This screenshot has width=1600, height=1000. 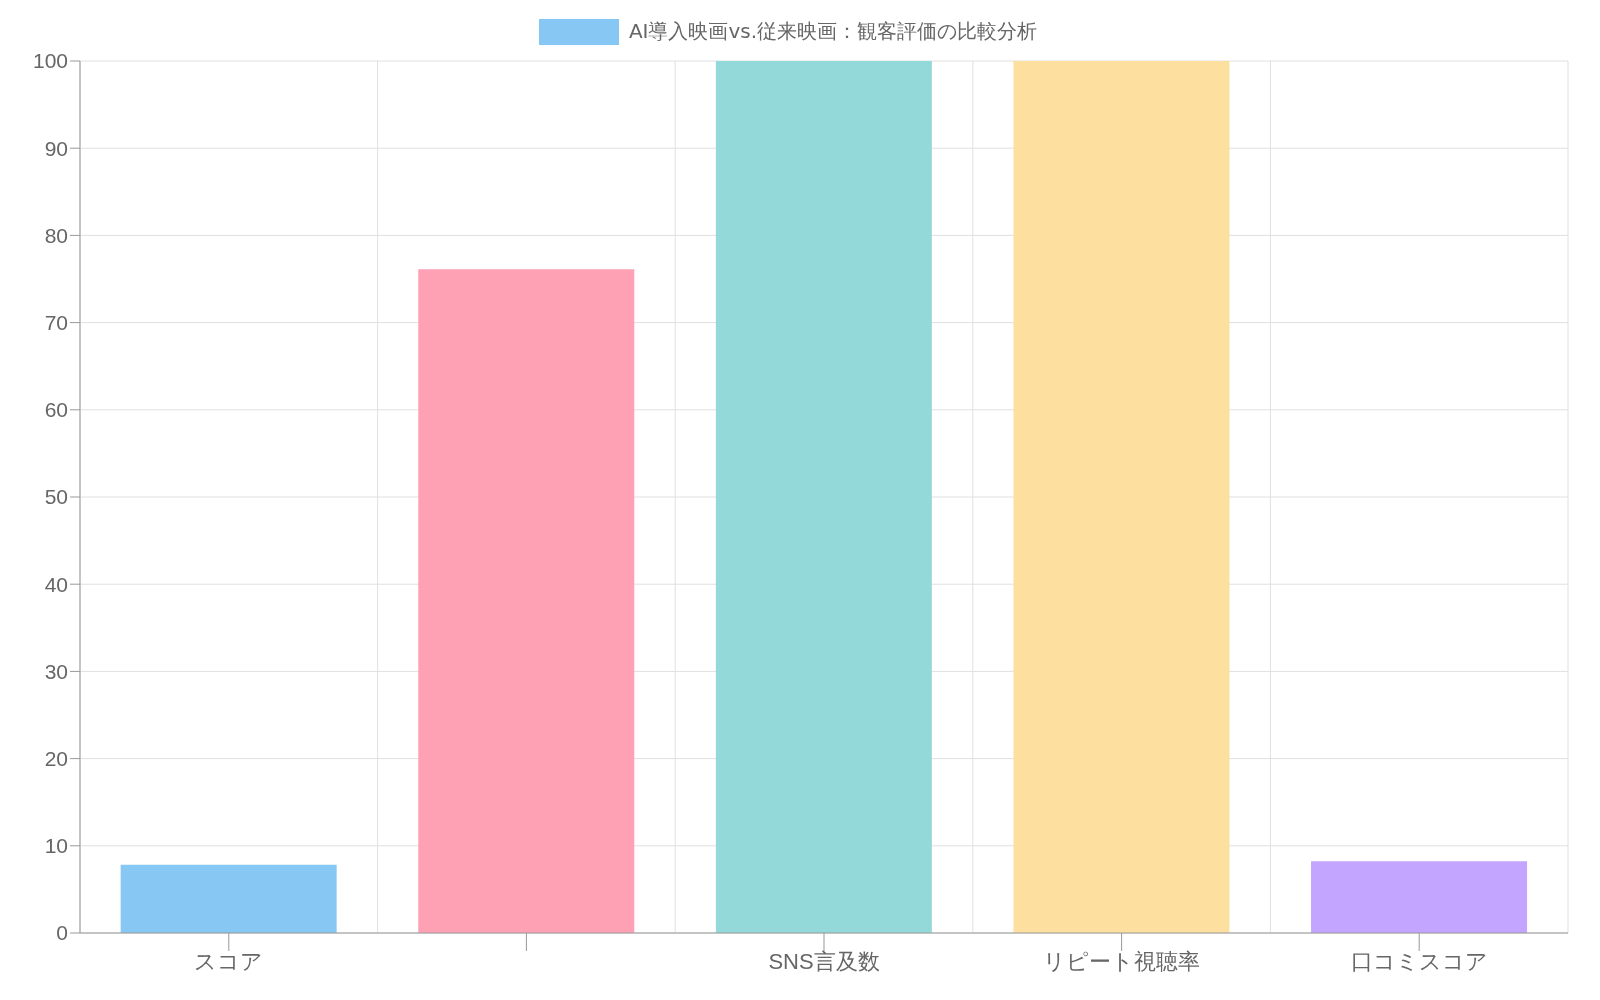 What do you see at coordinates (56, 148) in the screenshot?
I see `y-tick-label: 90` at bounding box center [56, 148].